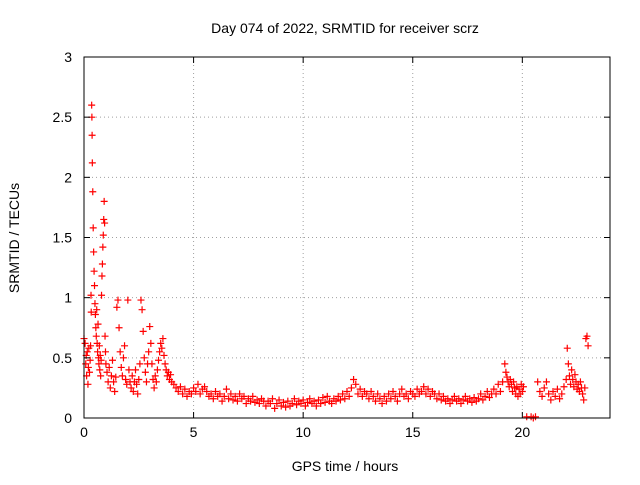  I want to click on x-axis-label: GPS time / hours, so click(345, 466).